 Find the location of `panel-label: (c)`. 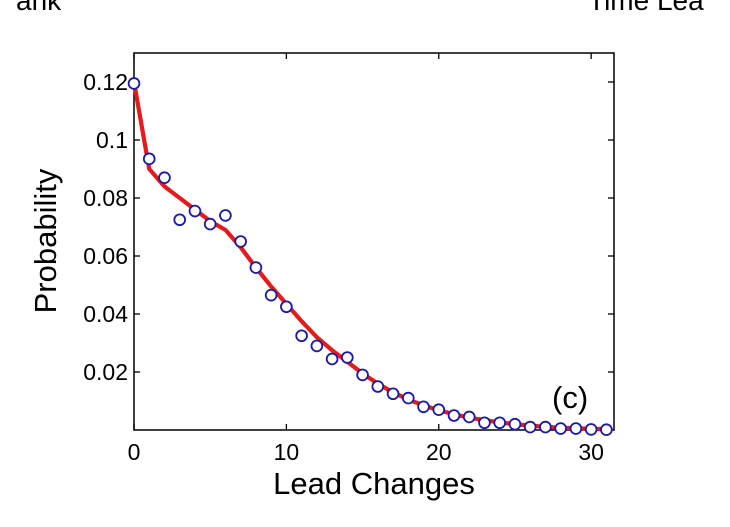

panel-label: (c) is located at coordinates (570, 397).